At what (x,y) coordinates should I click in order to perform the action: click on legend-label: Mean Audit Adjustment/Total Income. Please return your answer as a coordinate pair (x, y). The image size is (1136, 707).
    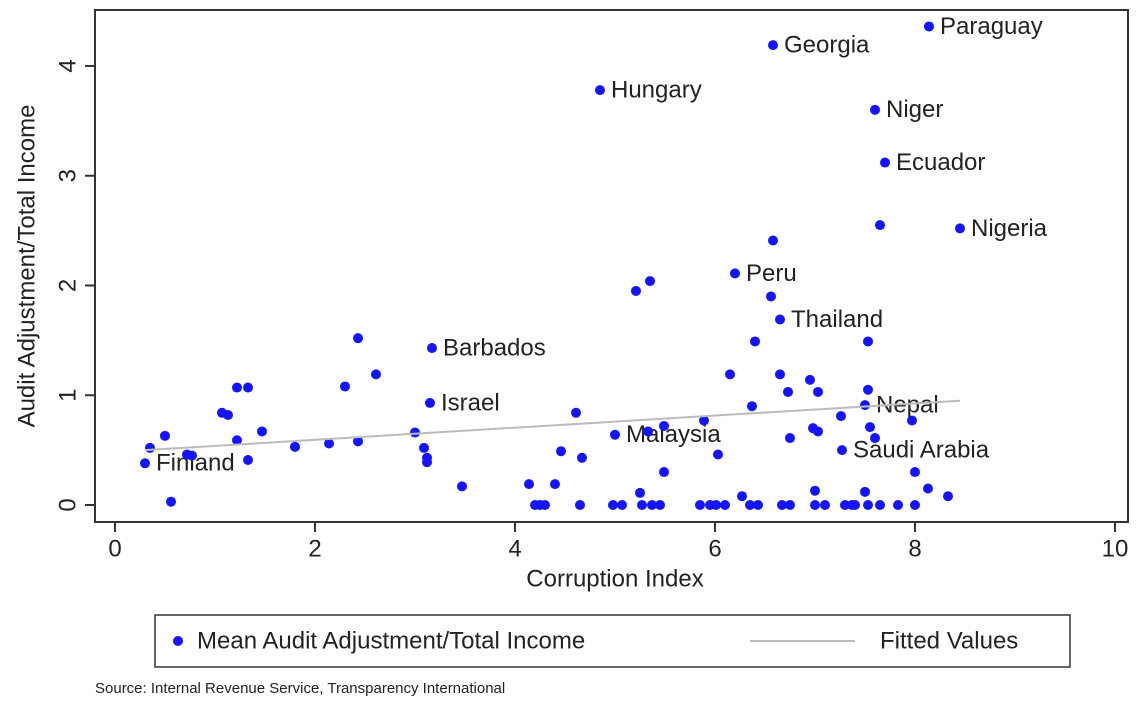
    Looking at the image, I should click on (391, 640).